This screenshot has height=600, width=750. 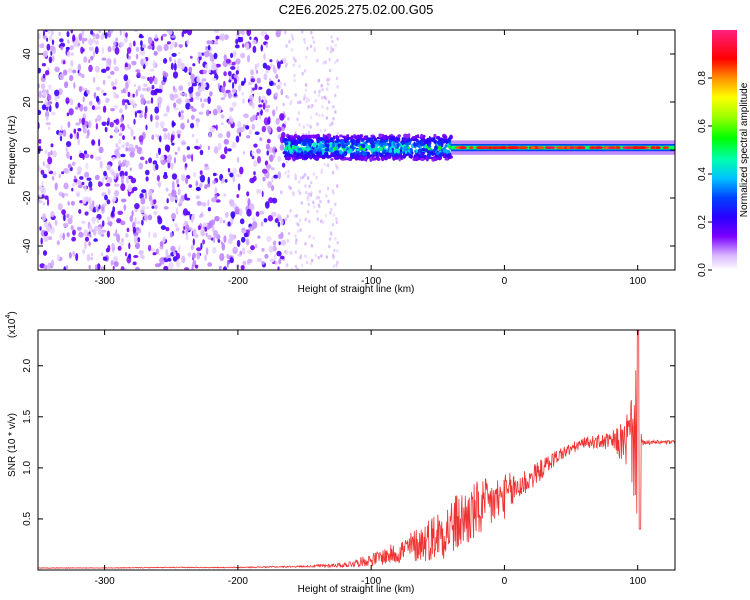 I want to click on spectrogram-x-label: Height of straight line (km), so click(x=356, y=289).